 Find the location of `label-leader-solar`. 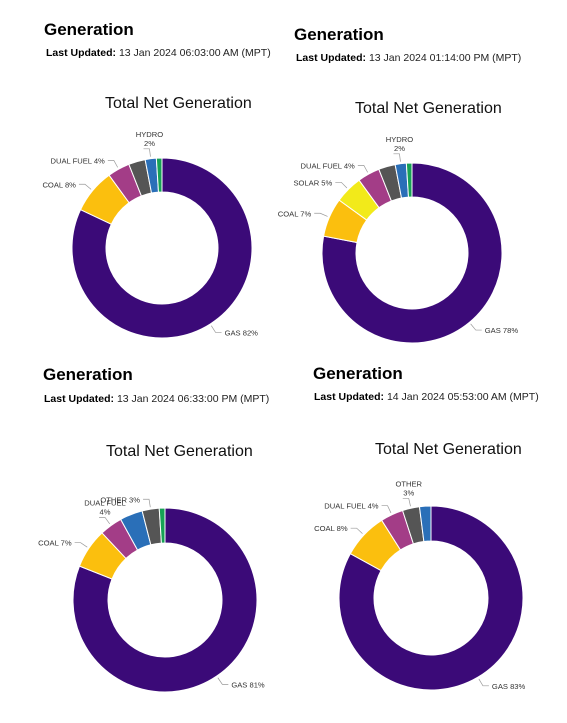

label-leader-solar is located at coordinates (341, 185).